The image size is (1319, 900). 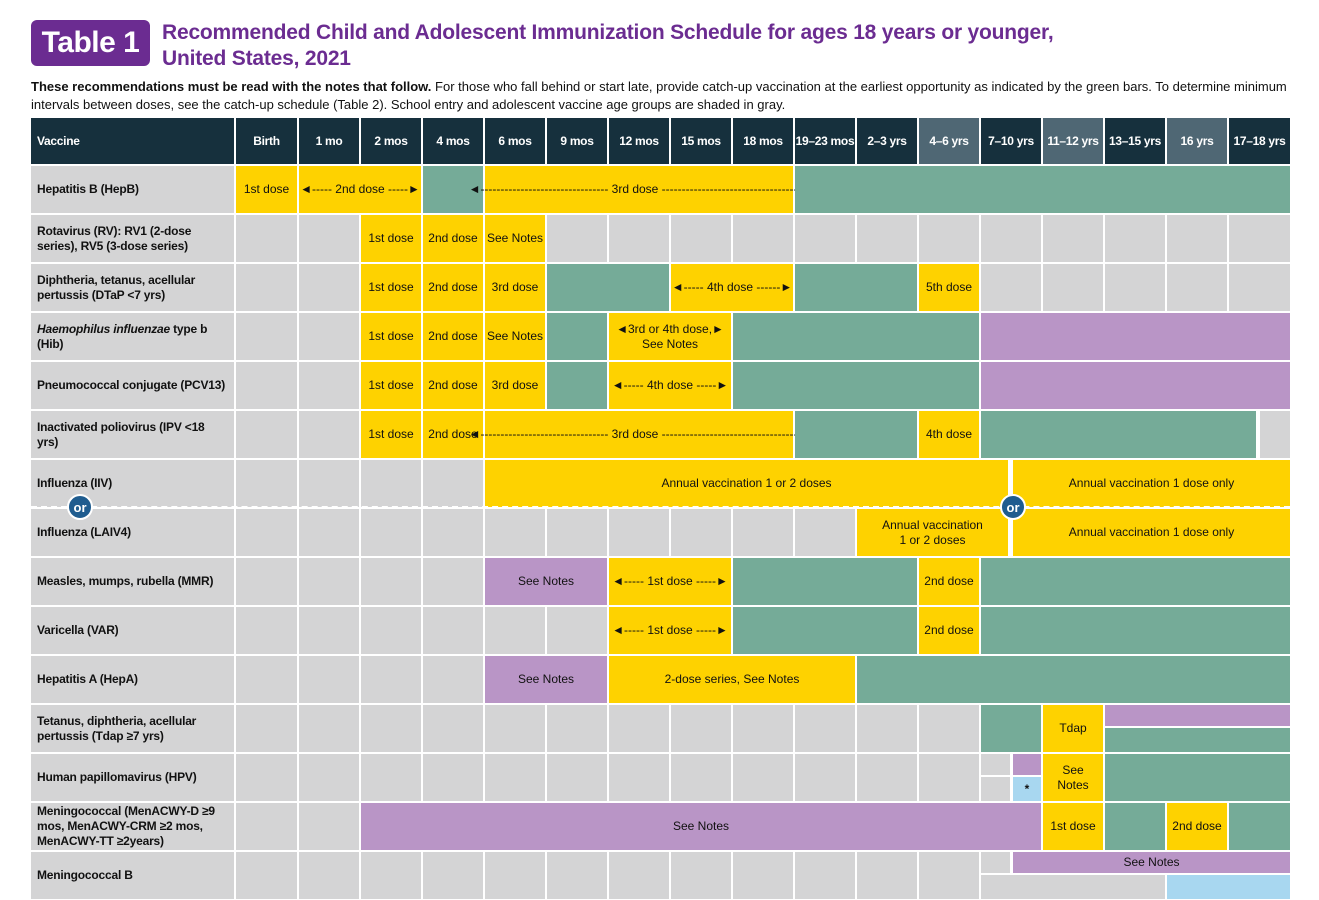 What do you see at coordinates (932, 524) in the screenshot?
I see `dose-text: Annual vaccination` at bounding box center [932, 524].